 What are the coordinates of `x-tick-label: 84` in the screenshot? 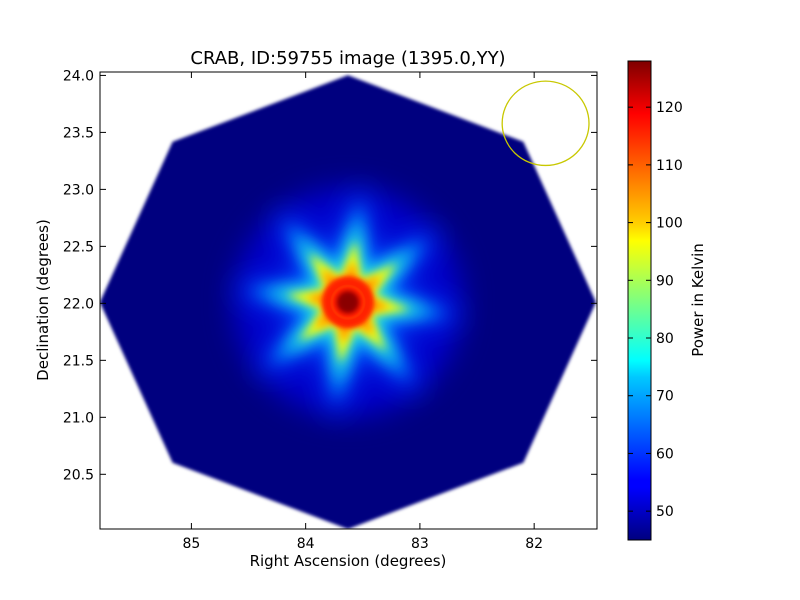 It's located at (306, 544).